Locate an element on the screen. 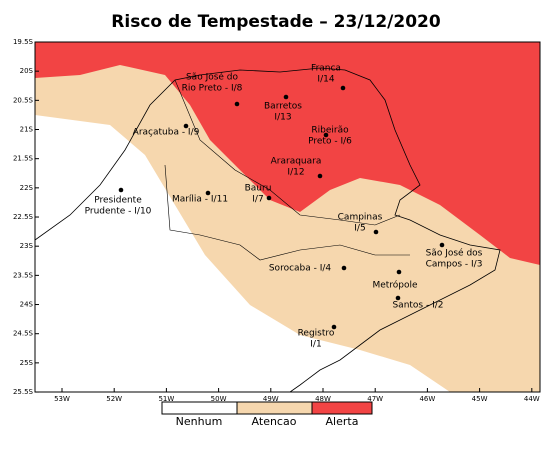 The image size is (553, 452). city-label: Rio Preto - I/8 is located at coordinates (212, 89).